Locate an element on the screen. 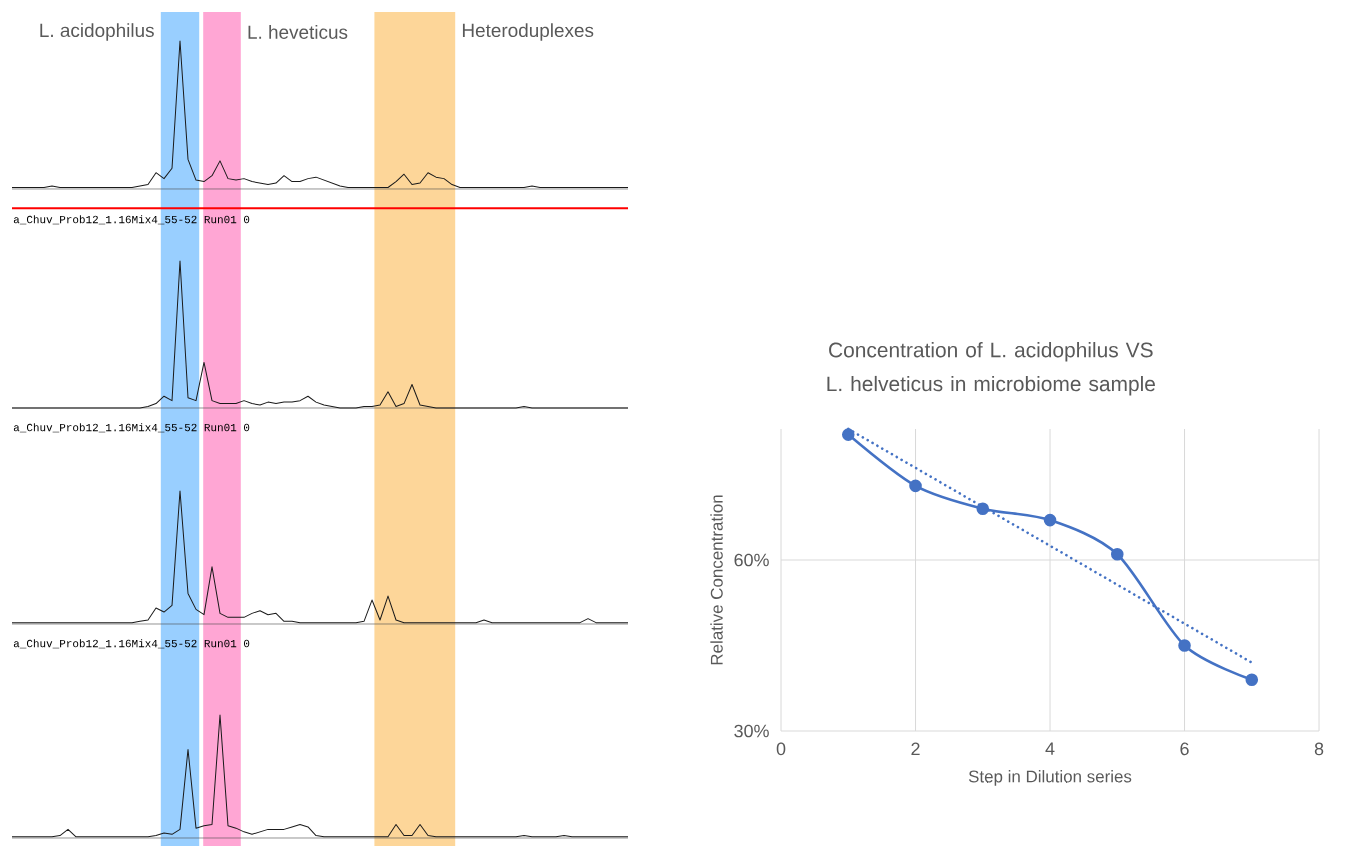 The image size is (1348, 846). chart-title: Concentration of L. acidophilus VS L. helveticus in microbiome sample is located at coordinates (991, 369).